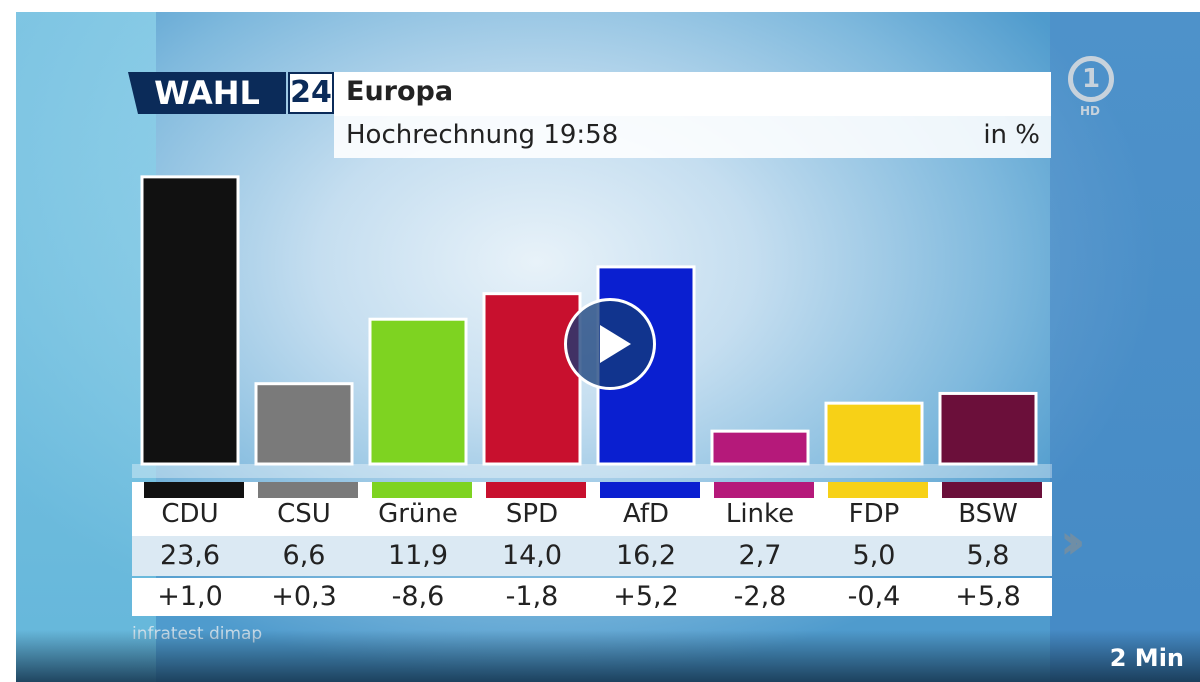 Image resolution: width=1200 pixels, height=682 pixels. What do you see at coordinates (1146, 658) in the screenshot?
I see `video-duration: 2 Min` at bounding box center [1146, 658].